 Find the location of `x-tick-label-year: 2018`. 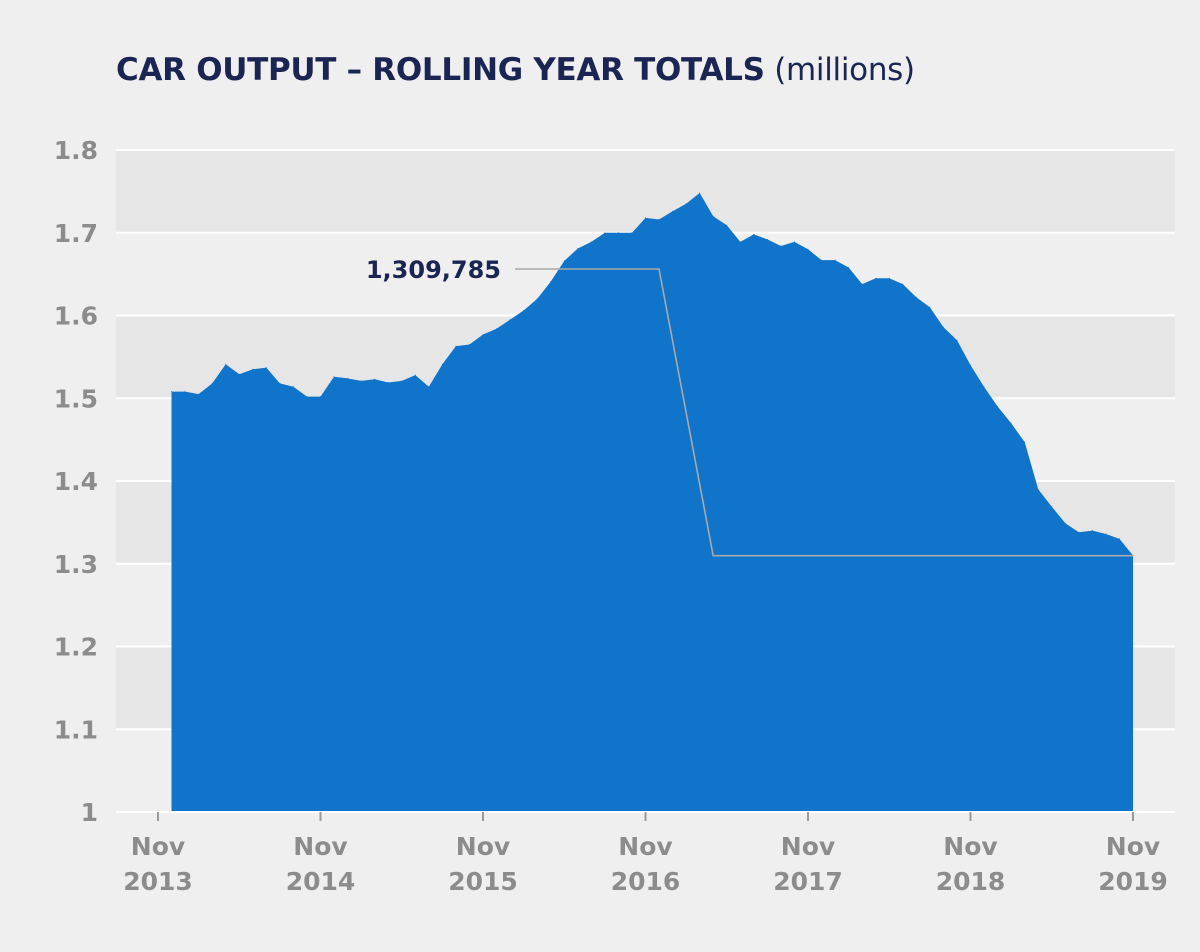

x-tick-label-year: 2018 is located at coordinates (971, 881).